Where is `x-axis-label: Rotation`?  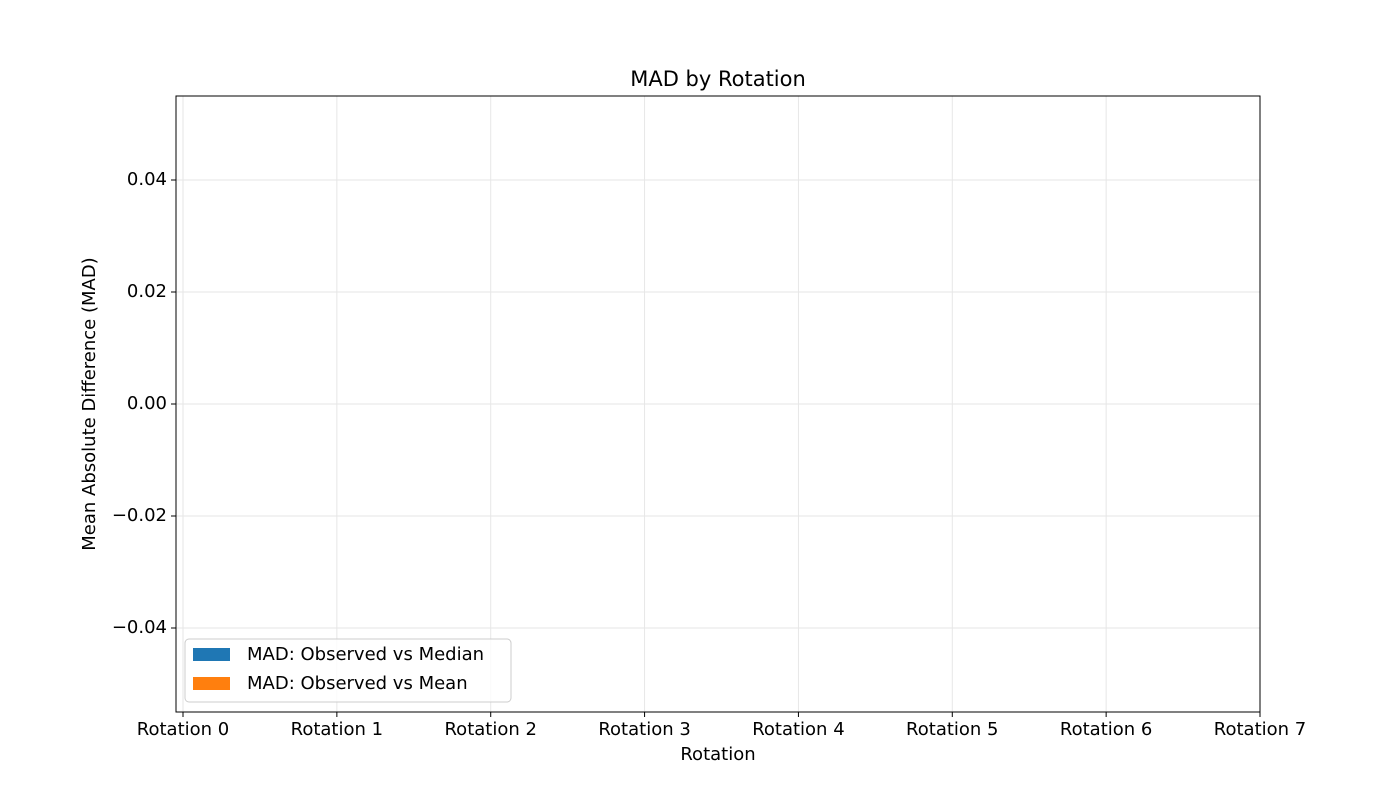 x-axis-label: Rotation is located at coordinates (717, 754).